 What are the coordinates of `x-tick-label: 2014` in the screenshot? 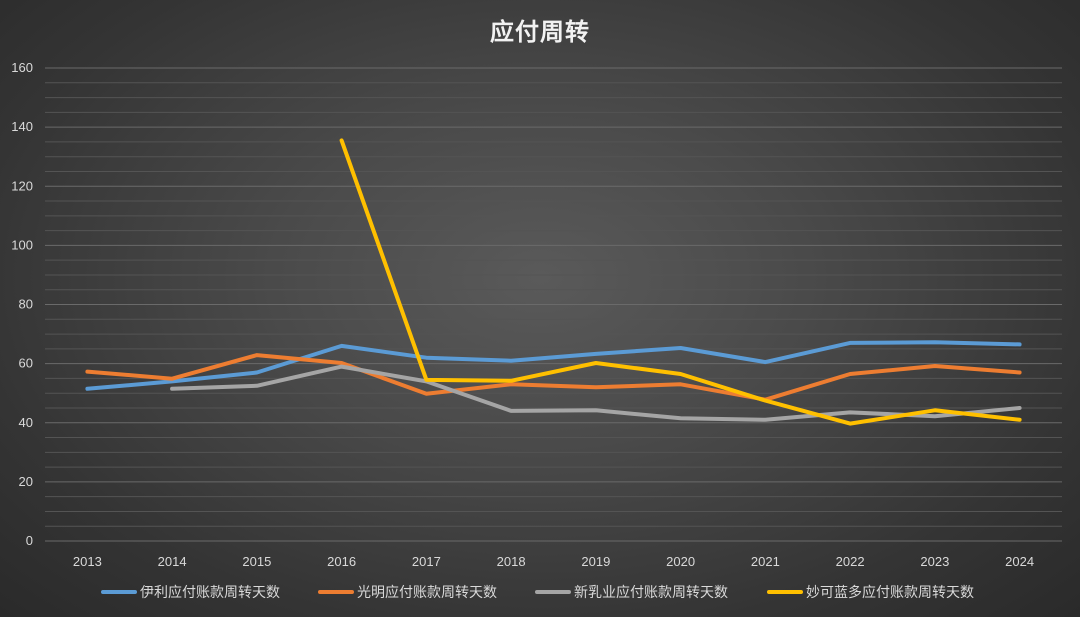 It's located at (172, 561).